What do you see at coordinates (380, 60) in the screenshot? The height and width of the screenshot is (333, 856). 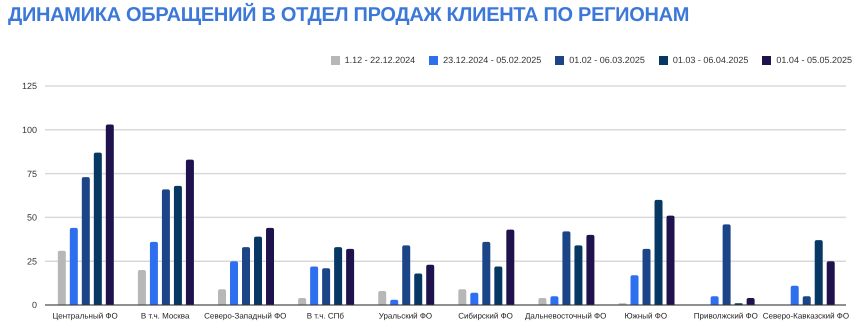 I see `legend-label: 1.12 - 22.12.2024` at bounding box center [380, 60].